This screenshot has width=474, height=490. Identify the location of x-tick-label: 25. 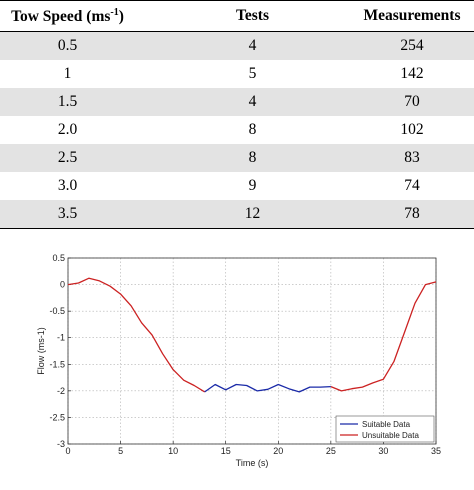
(331, 451).